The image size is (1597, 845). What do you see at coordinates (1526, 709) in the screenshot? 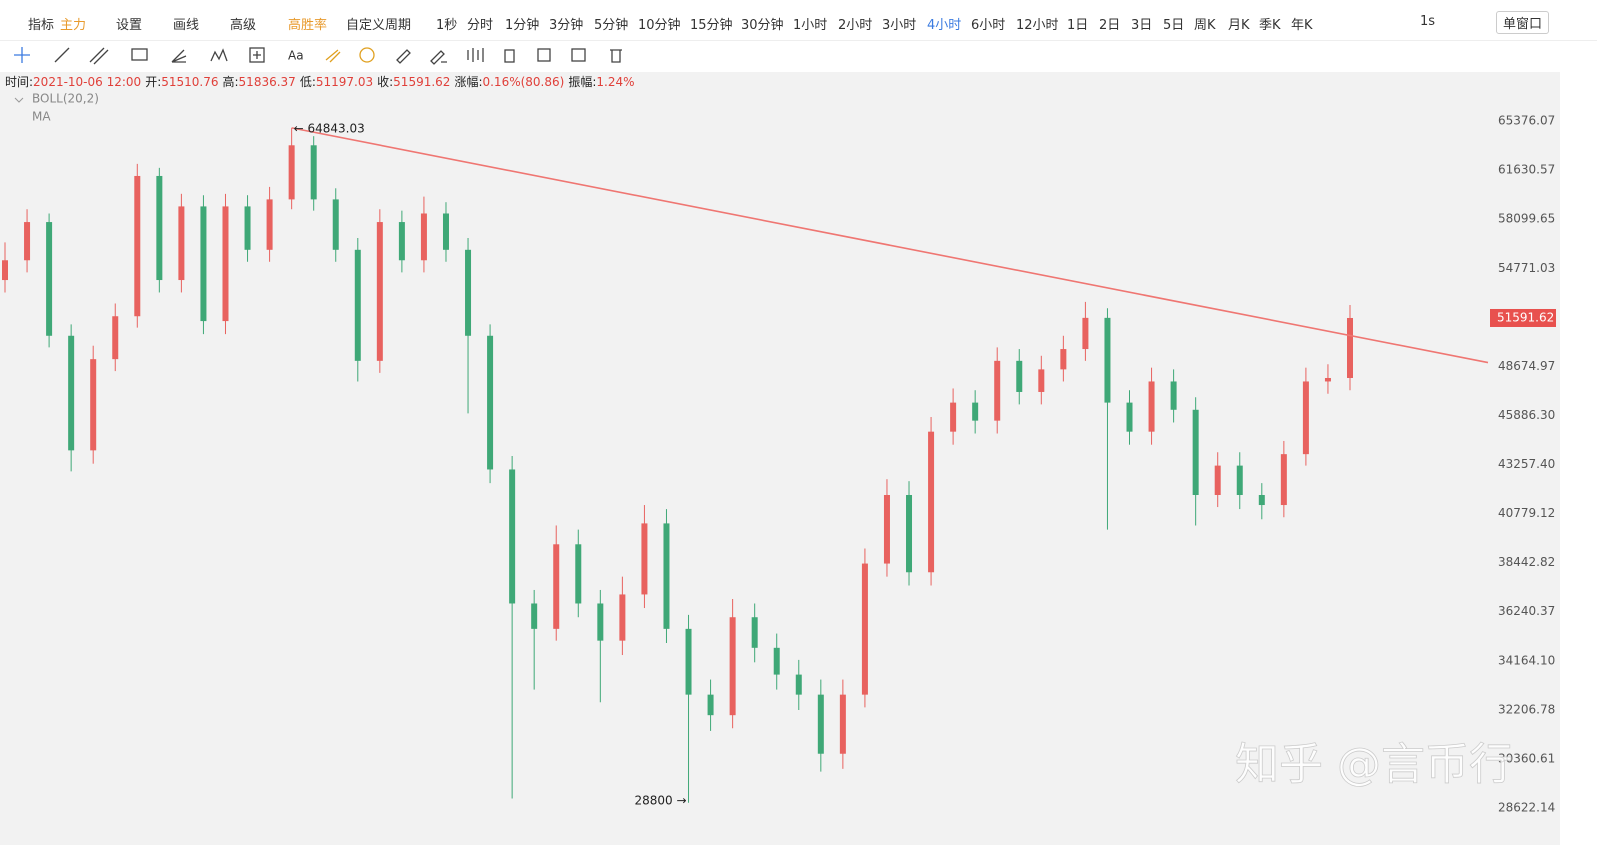
I see `y-tick-label: 32206.78` at bounding box center [1526, 709].